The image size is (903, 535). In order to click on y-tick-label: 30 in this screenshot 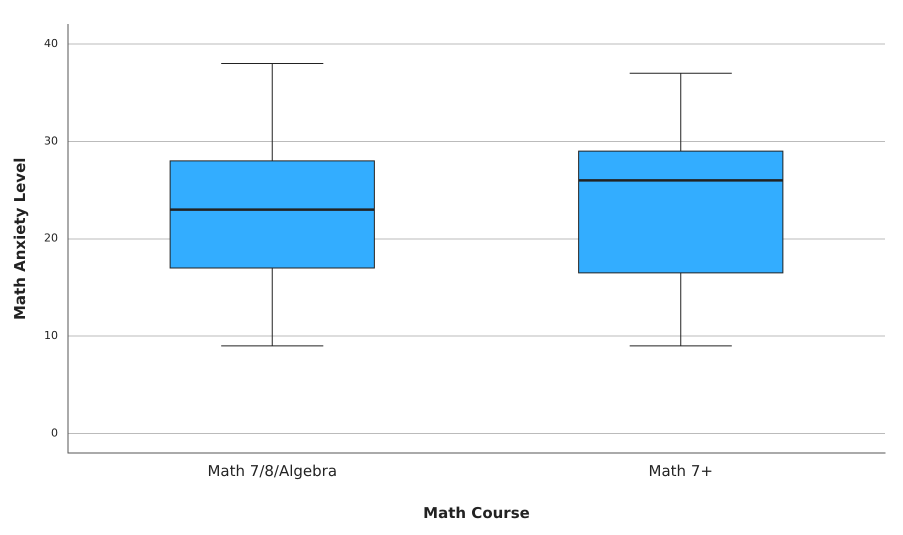, I will do `click(51, 141)`.